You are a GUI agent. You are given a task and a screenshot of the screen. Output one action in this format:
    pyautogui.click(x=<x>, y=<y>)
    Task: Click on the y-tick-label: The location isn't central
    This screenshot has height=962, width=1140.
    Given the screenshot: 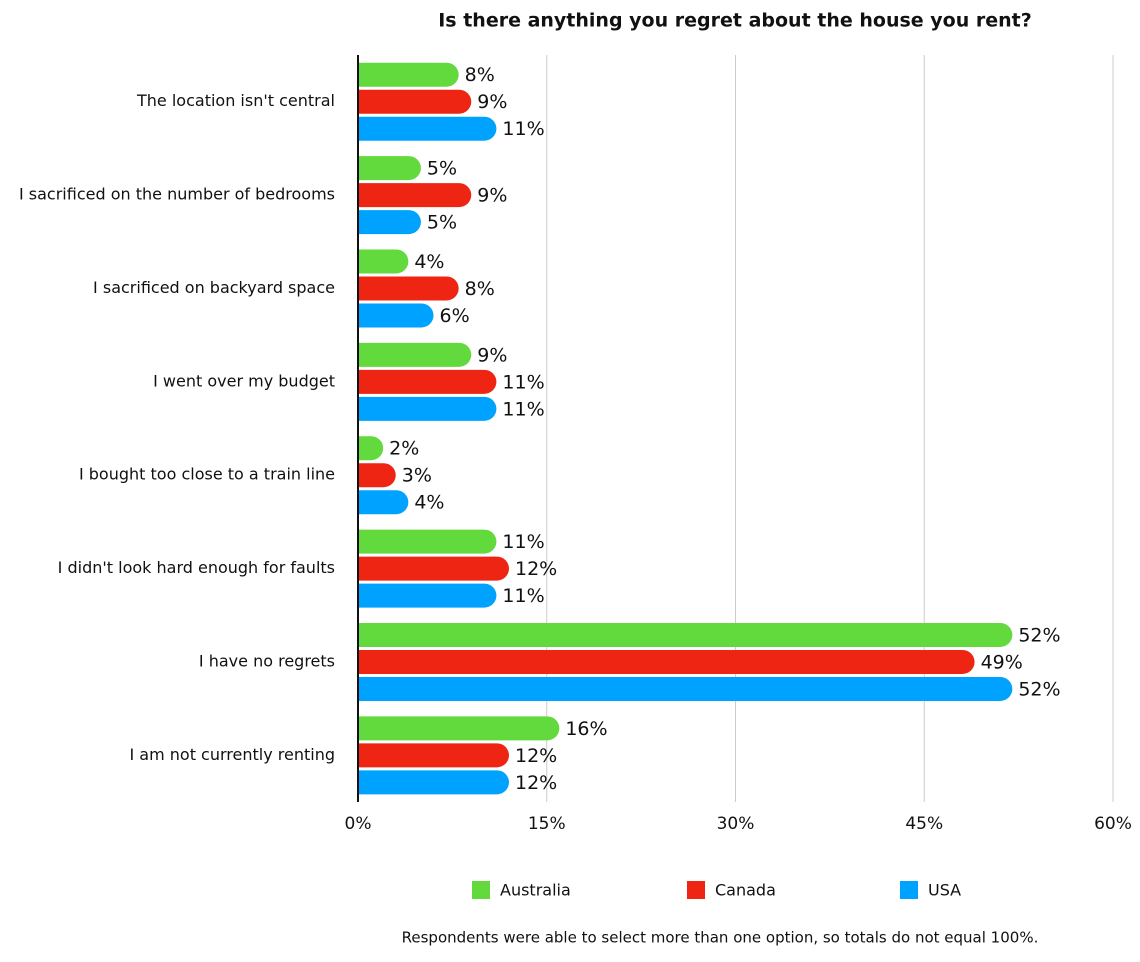 What is the action you would take?
    pyautogui.click(x=235, y=100)
    